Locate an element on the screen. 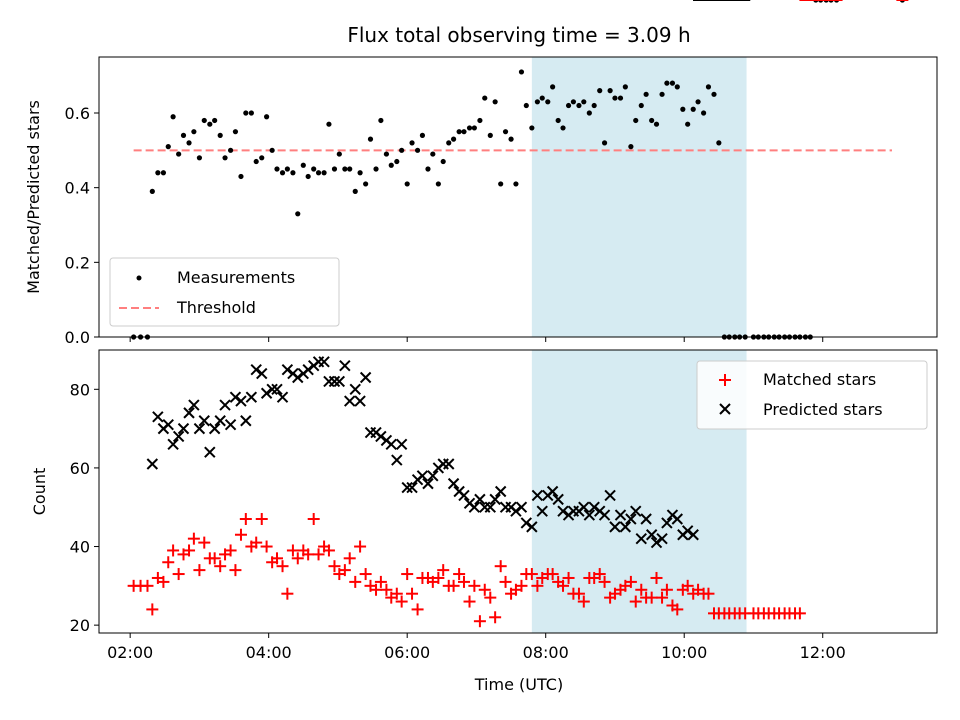  highlight-span is located at coordinates (639, 197).